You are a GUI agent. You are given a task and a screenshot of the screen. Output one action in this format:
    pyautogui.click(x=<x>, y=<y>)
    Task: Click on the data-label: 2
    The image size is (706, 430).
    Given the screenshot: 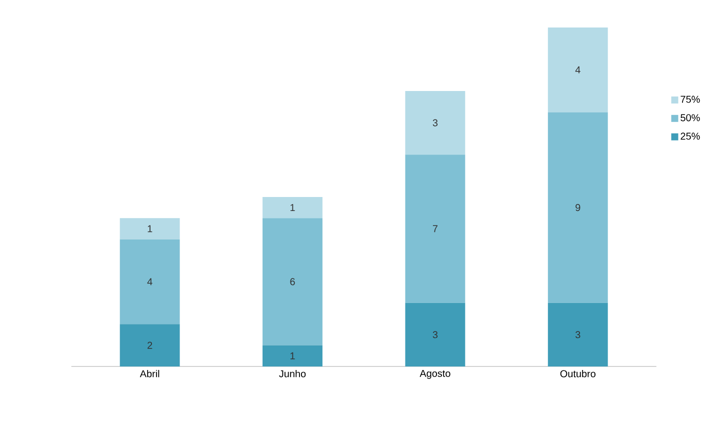 What is the action you would take?
    pyautogui.click(x=150, y=345)
    